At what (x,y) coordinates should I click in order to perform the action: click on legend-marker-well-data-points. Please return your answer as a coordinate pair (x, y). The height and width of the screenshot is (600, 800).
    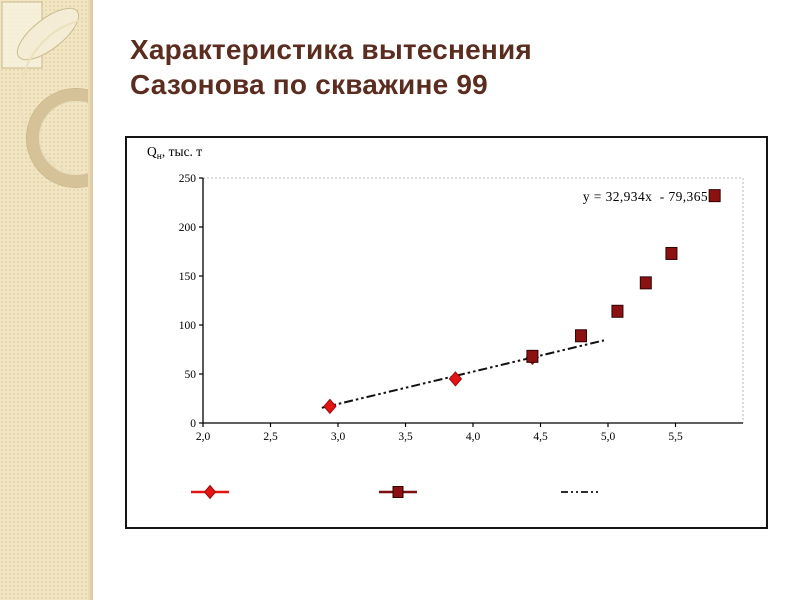
    Looking at the image, I should click on (398, 492).